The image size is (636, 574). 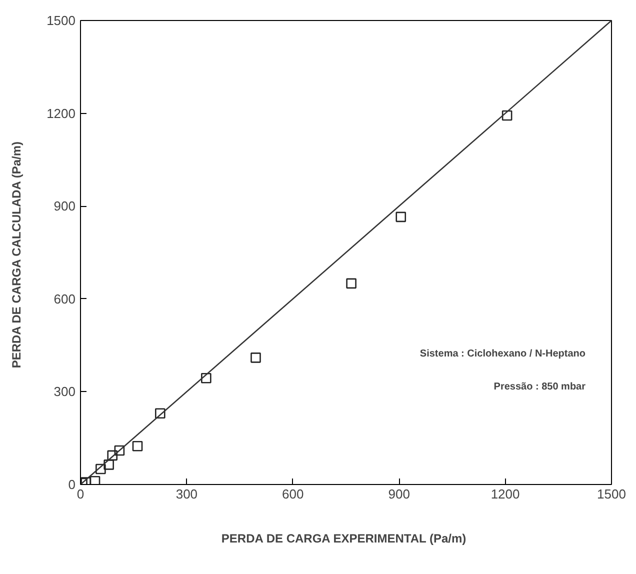 What do you see at coordinates (61, 113) in the screenshot?
I see `y-tick-label: 1200` at bounding box center [61, 113].